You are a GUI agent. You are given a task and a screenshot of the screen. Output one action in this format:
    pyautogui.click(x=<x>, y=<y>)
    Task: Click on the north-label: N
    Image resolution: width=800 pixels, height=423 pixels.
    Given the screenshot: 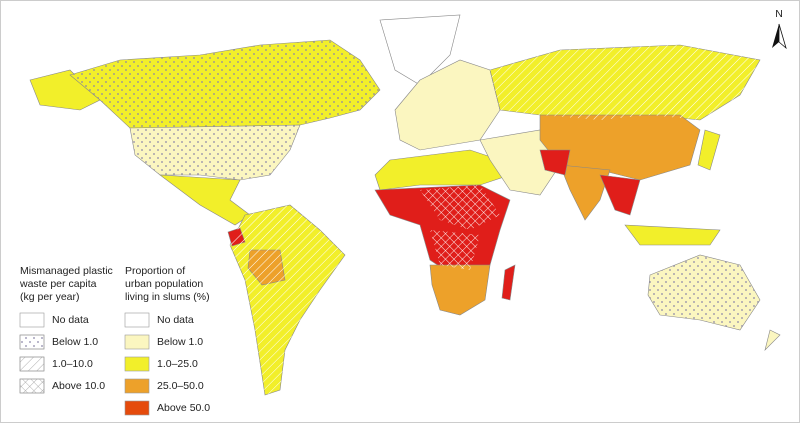 What is the action you would take?
    pyautogui.click(x=779, y=14)
    